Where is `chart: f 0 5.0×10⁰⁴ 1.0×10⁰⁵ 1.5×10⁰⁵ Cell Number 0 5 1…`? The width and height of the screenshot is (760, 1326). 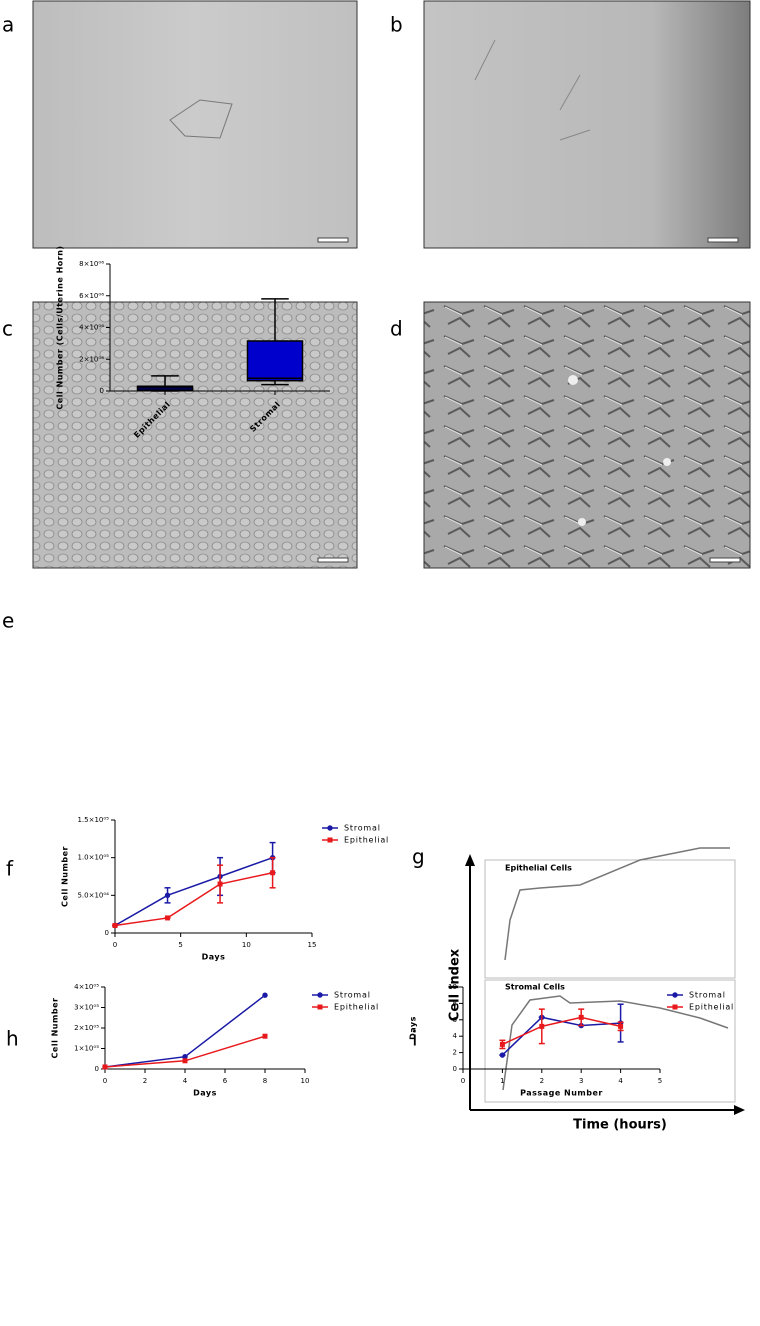
chart: f 0 5.0×10⁰⁴ 1.0×10⁰⁵ 1.5×10⁰⁵ Cell Number 0 5 1… is located at coordinates (197, 889).